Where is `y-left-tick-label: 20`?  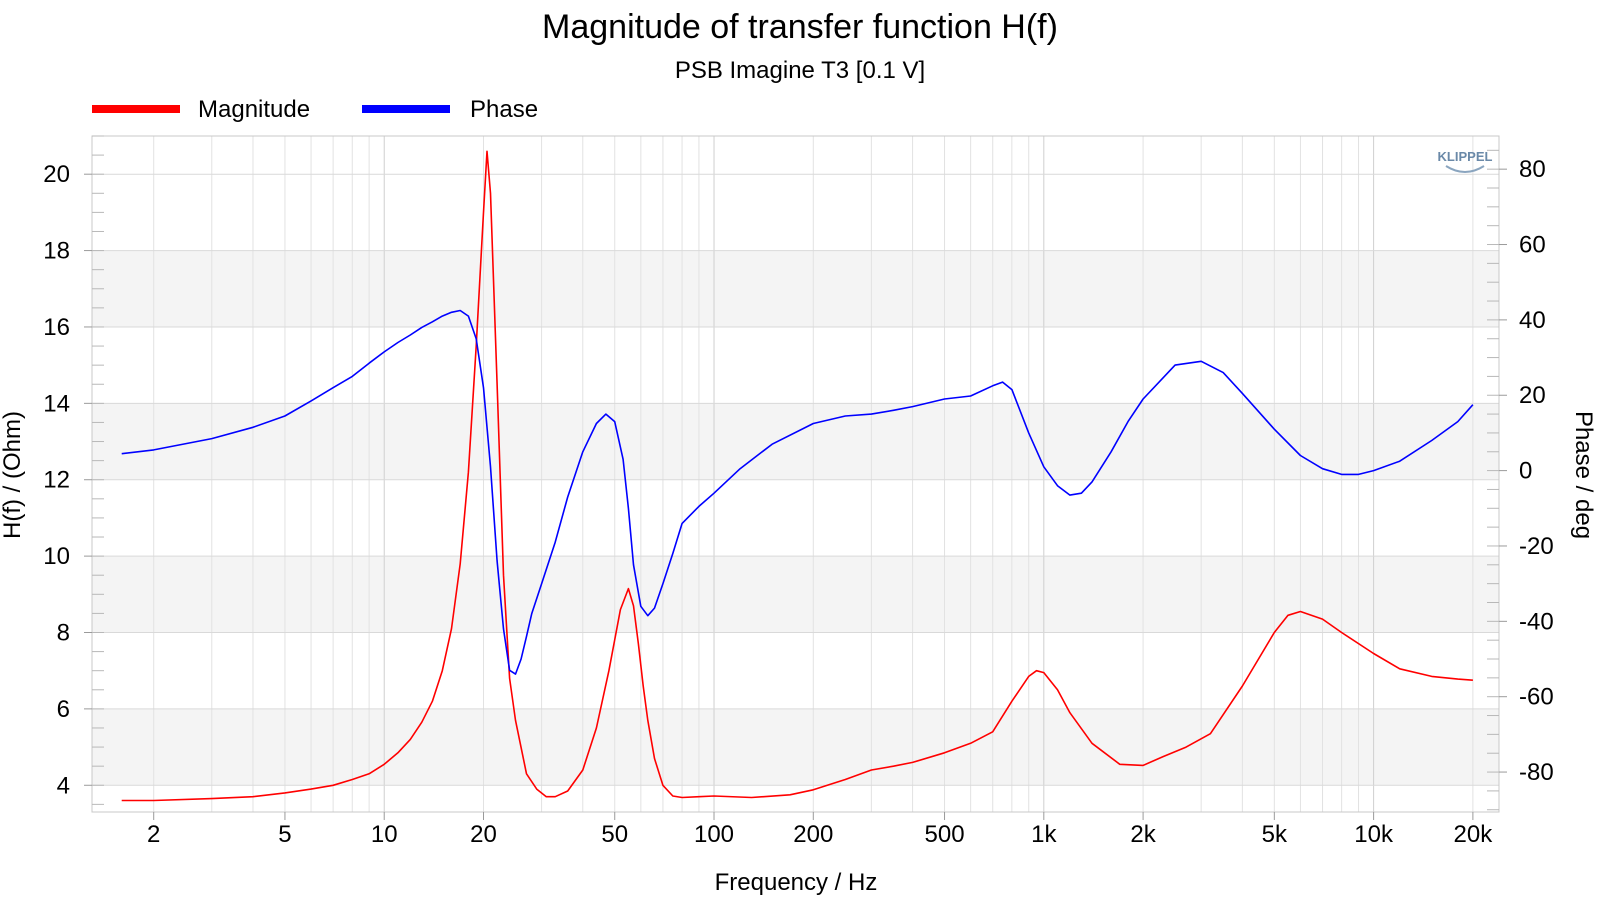 y-left-tick-label: 20 is located at coordinates (56, 174).